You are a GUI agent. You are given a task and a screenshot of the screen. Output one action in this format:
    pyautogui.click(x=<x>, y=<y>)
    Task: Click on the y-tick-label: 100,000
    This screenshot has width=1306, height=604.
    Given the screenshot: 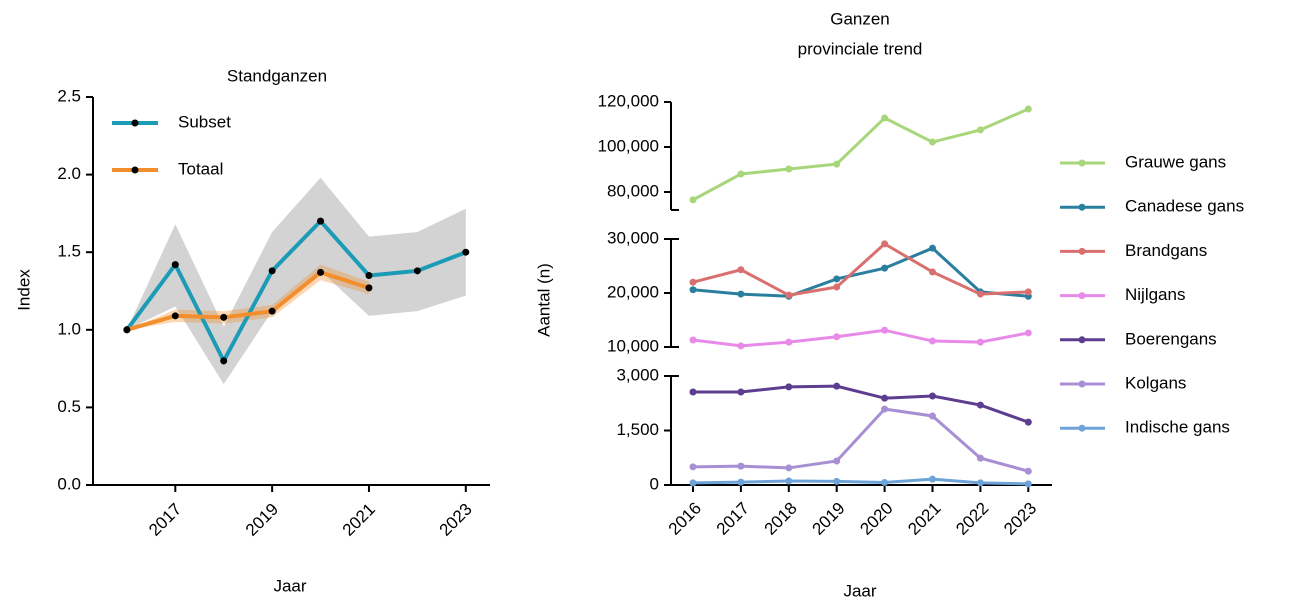 What is the action you would take?
    pyautogui.click(x=628, y=145)
    